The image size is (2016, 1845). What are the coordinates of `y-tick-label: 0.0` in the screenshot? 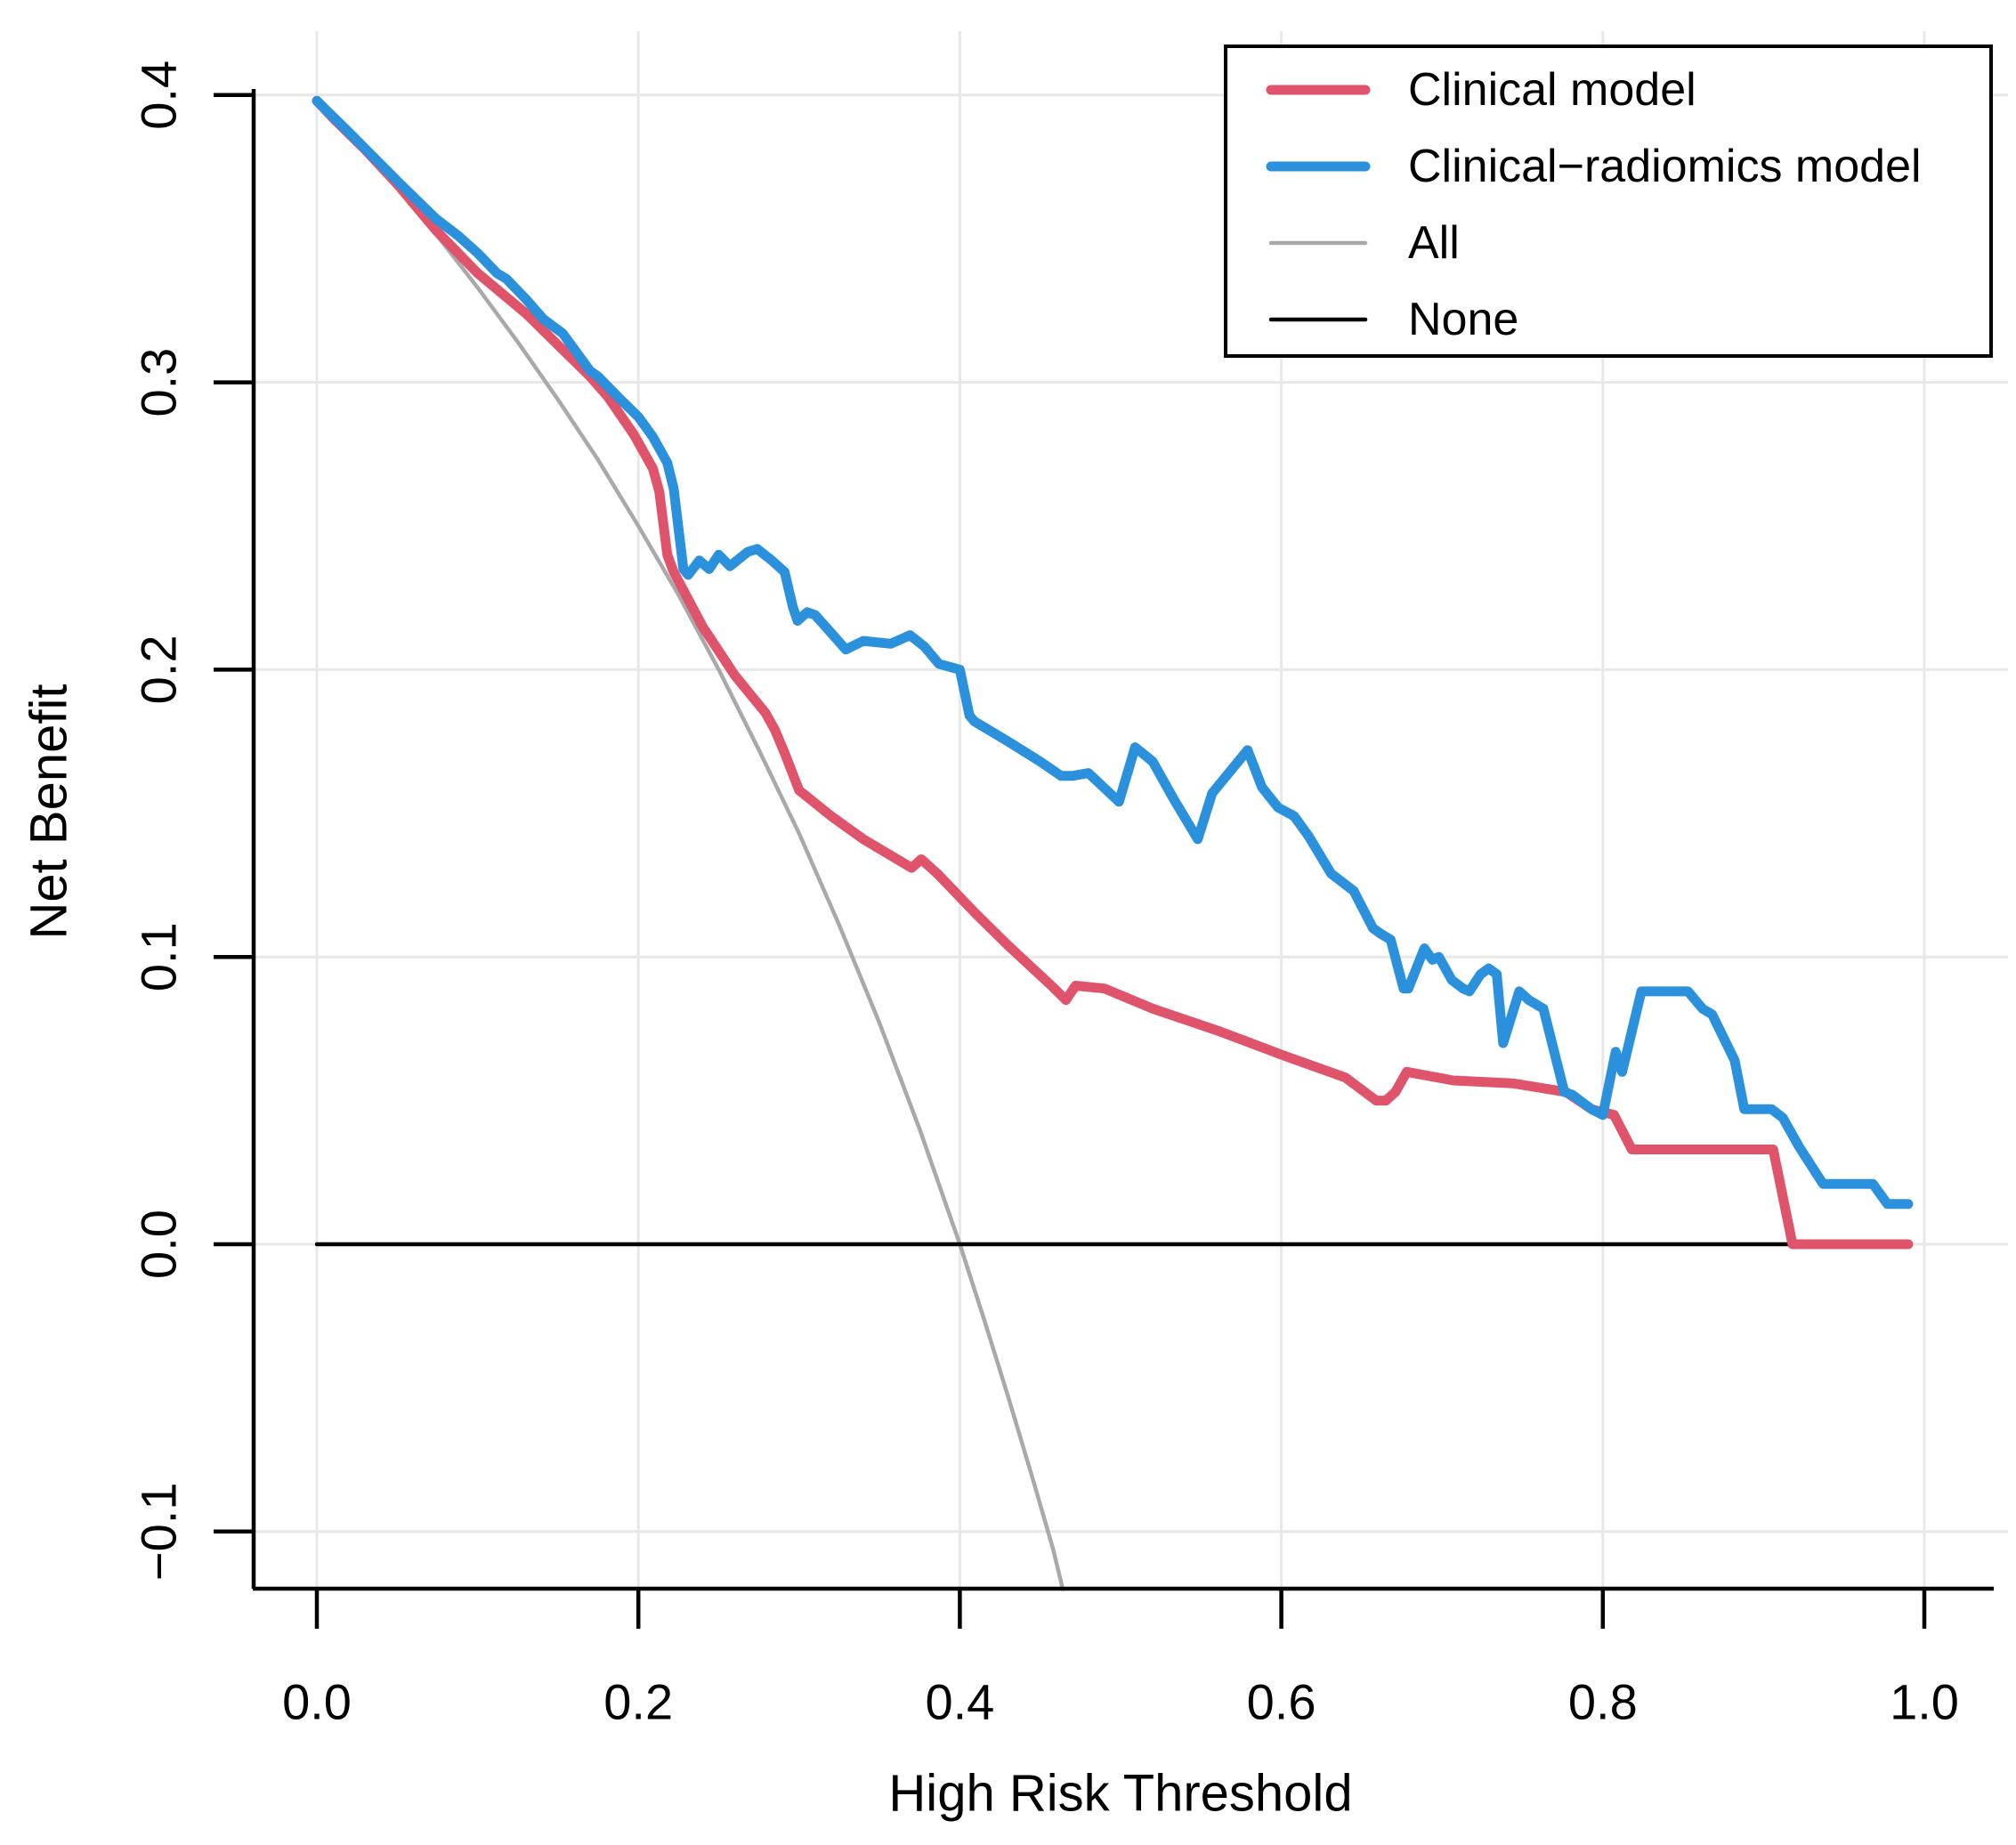 It's located at (159, 1244).